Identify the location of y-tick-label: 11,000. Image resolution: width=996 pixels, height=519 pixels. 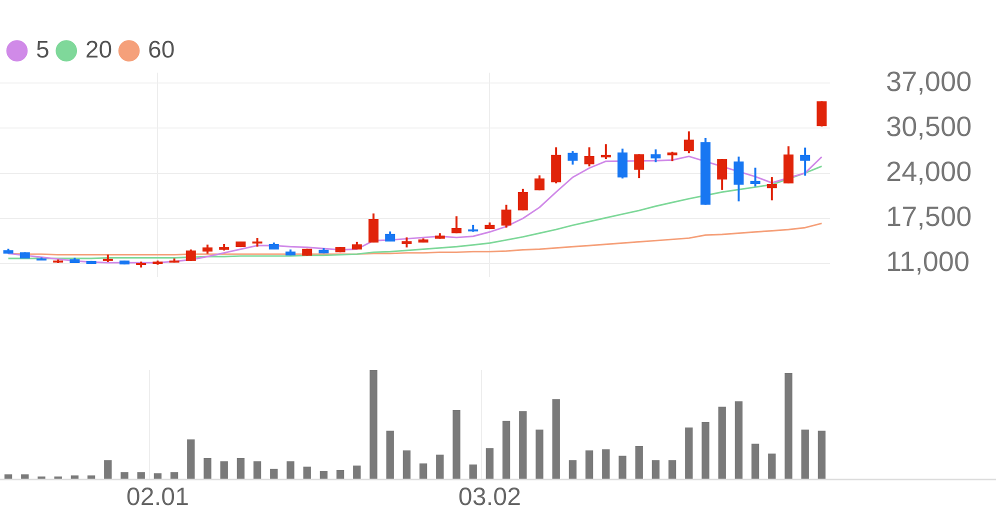
(928, 262).